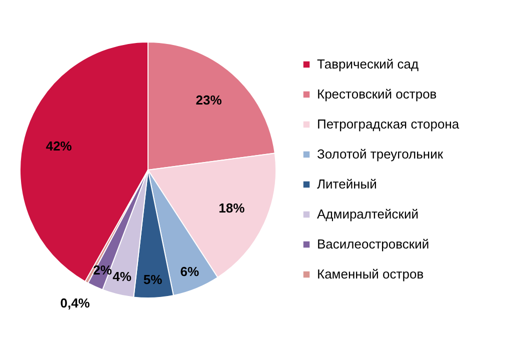 The image size is (530, 341). What do you see at coordinates (380, 154) in the screenshot?
I see `legend-label: Золотой треугольник` at bounding box center [380, 154].